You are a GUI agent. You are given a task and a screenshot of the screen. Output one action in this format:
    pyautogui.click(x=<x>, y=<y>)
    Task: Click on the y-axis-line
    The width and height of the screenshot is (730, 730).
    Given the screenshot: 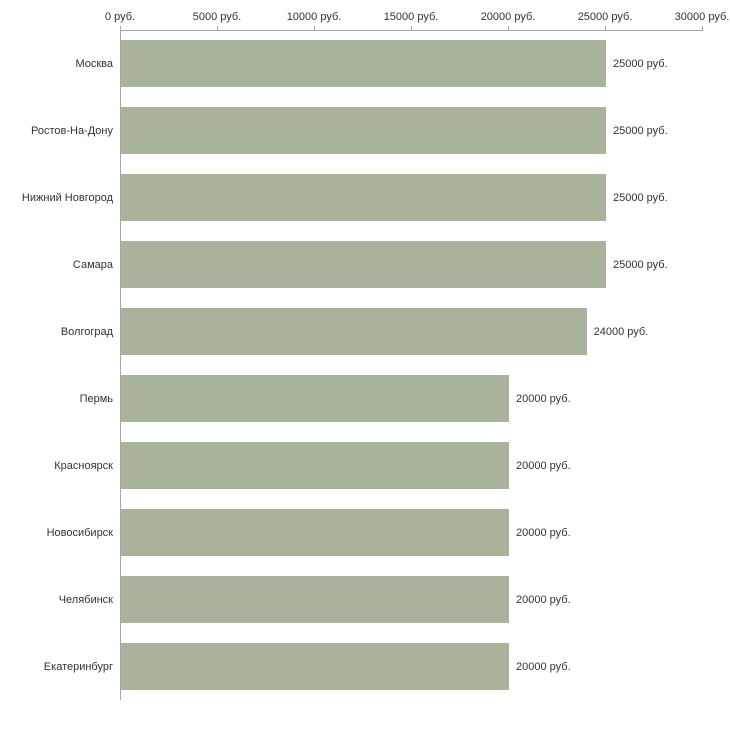 What is the action you would take?
    pyautogui.click(x=120, y=365)
    